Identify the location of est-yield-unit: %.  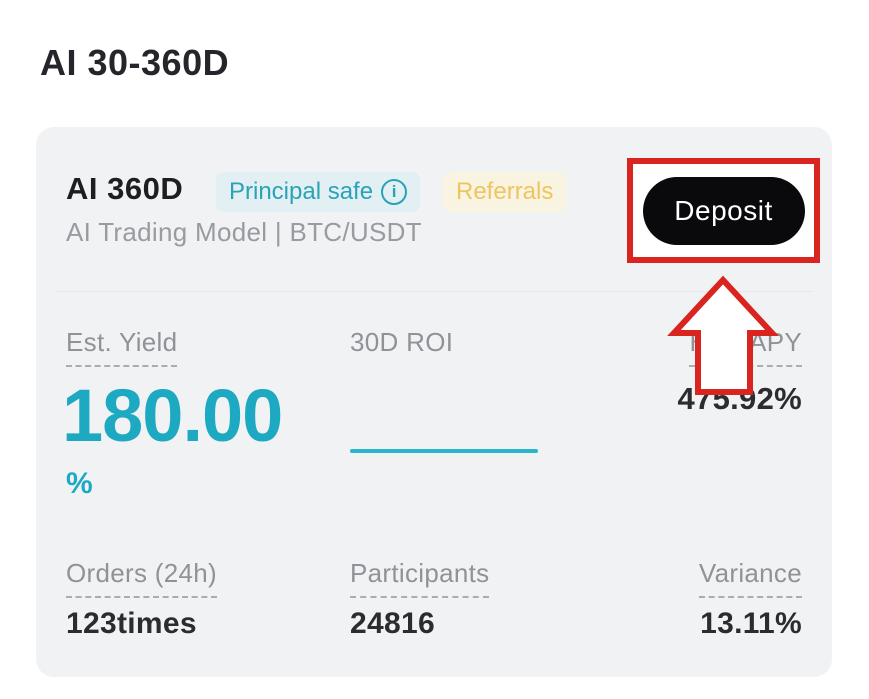
(79, 483).